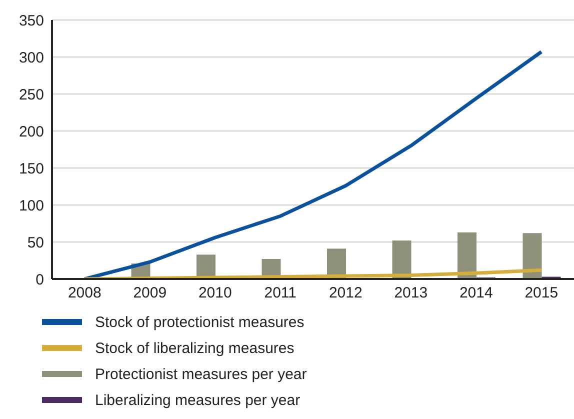 This screenshot has width=574, height=419. Describe the element at coordinates (345, 293) in the screenshot. I see `x-tick-label: 2012` at that location.